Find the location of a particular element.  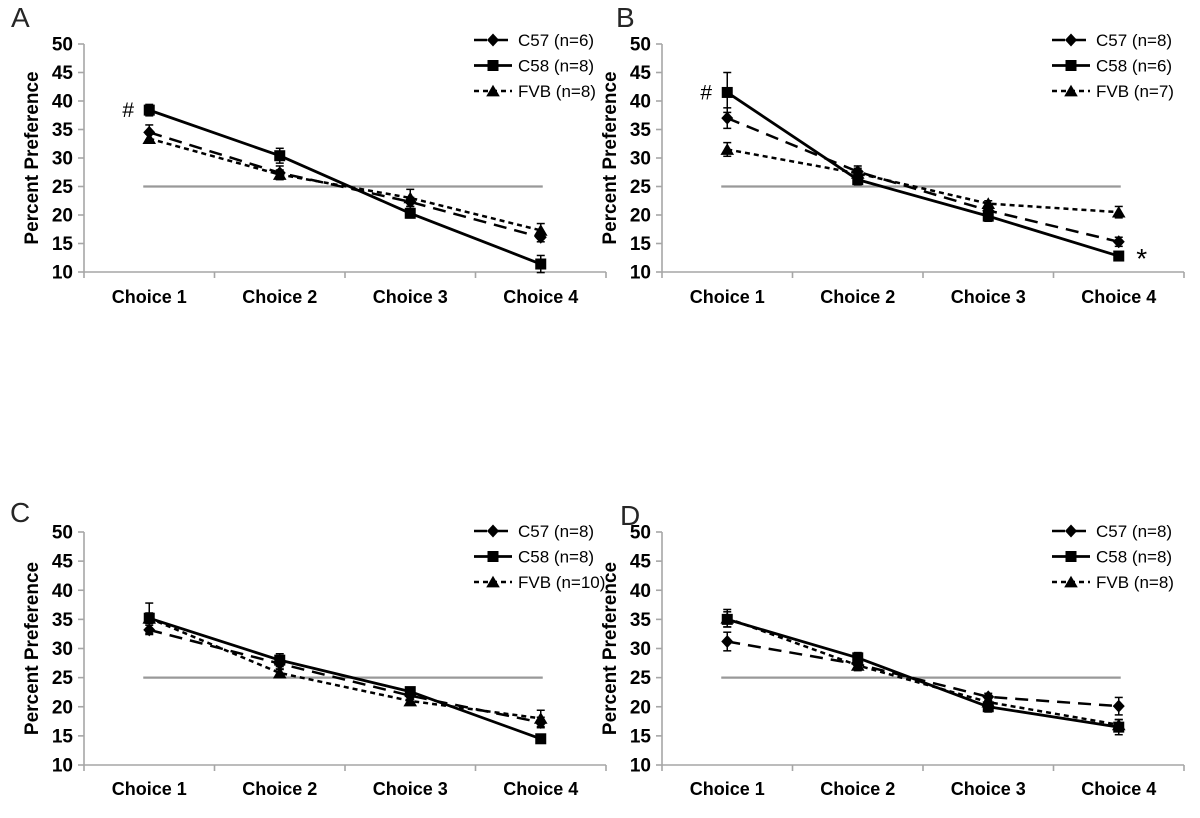

legend-square-icon is located at coordinates (1071, 556).